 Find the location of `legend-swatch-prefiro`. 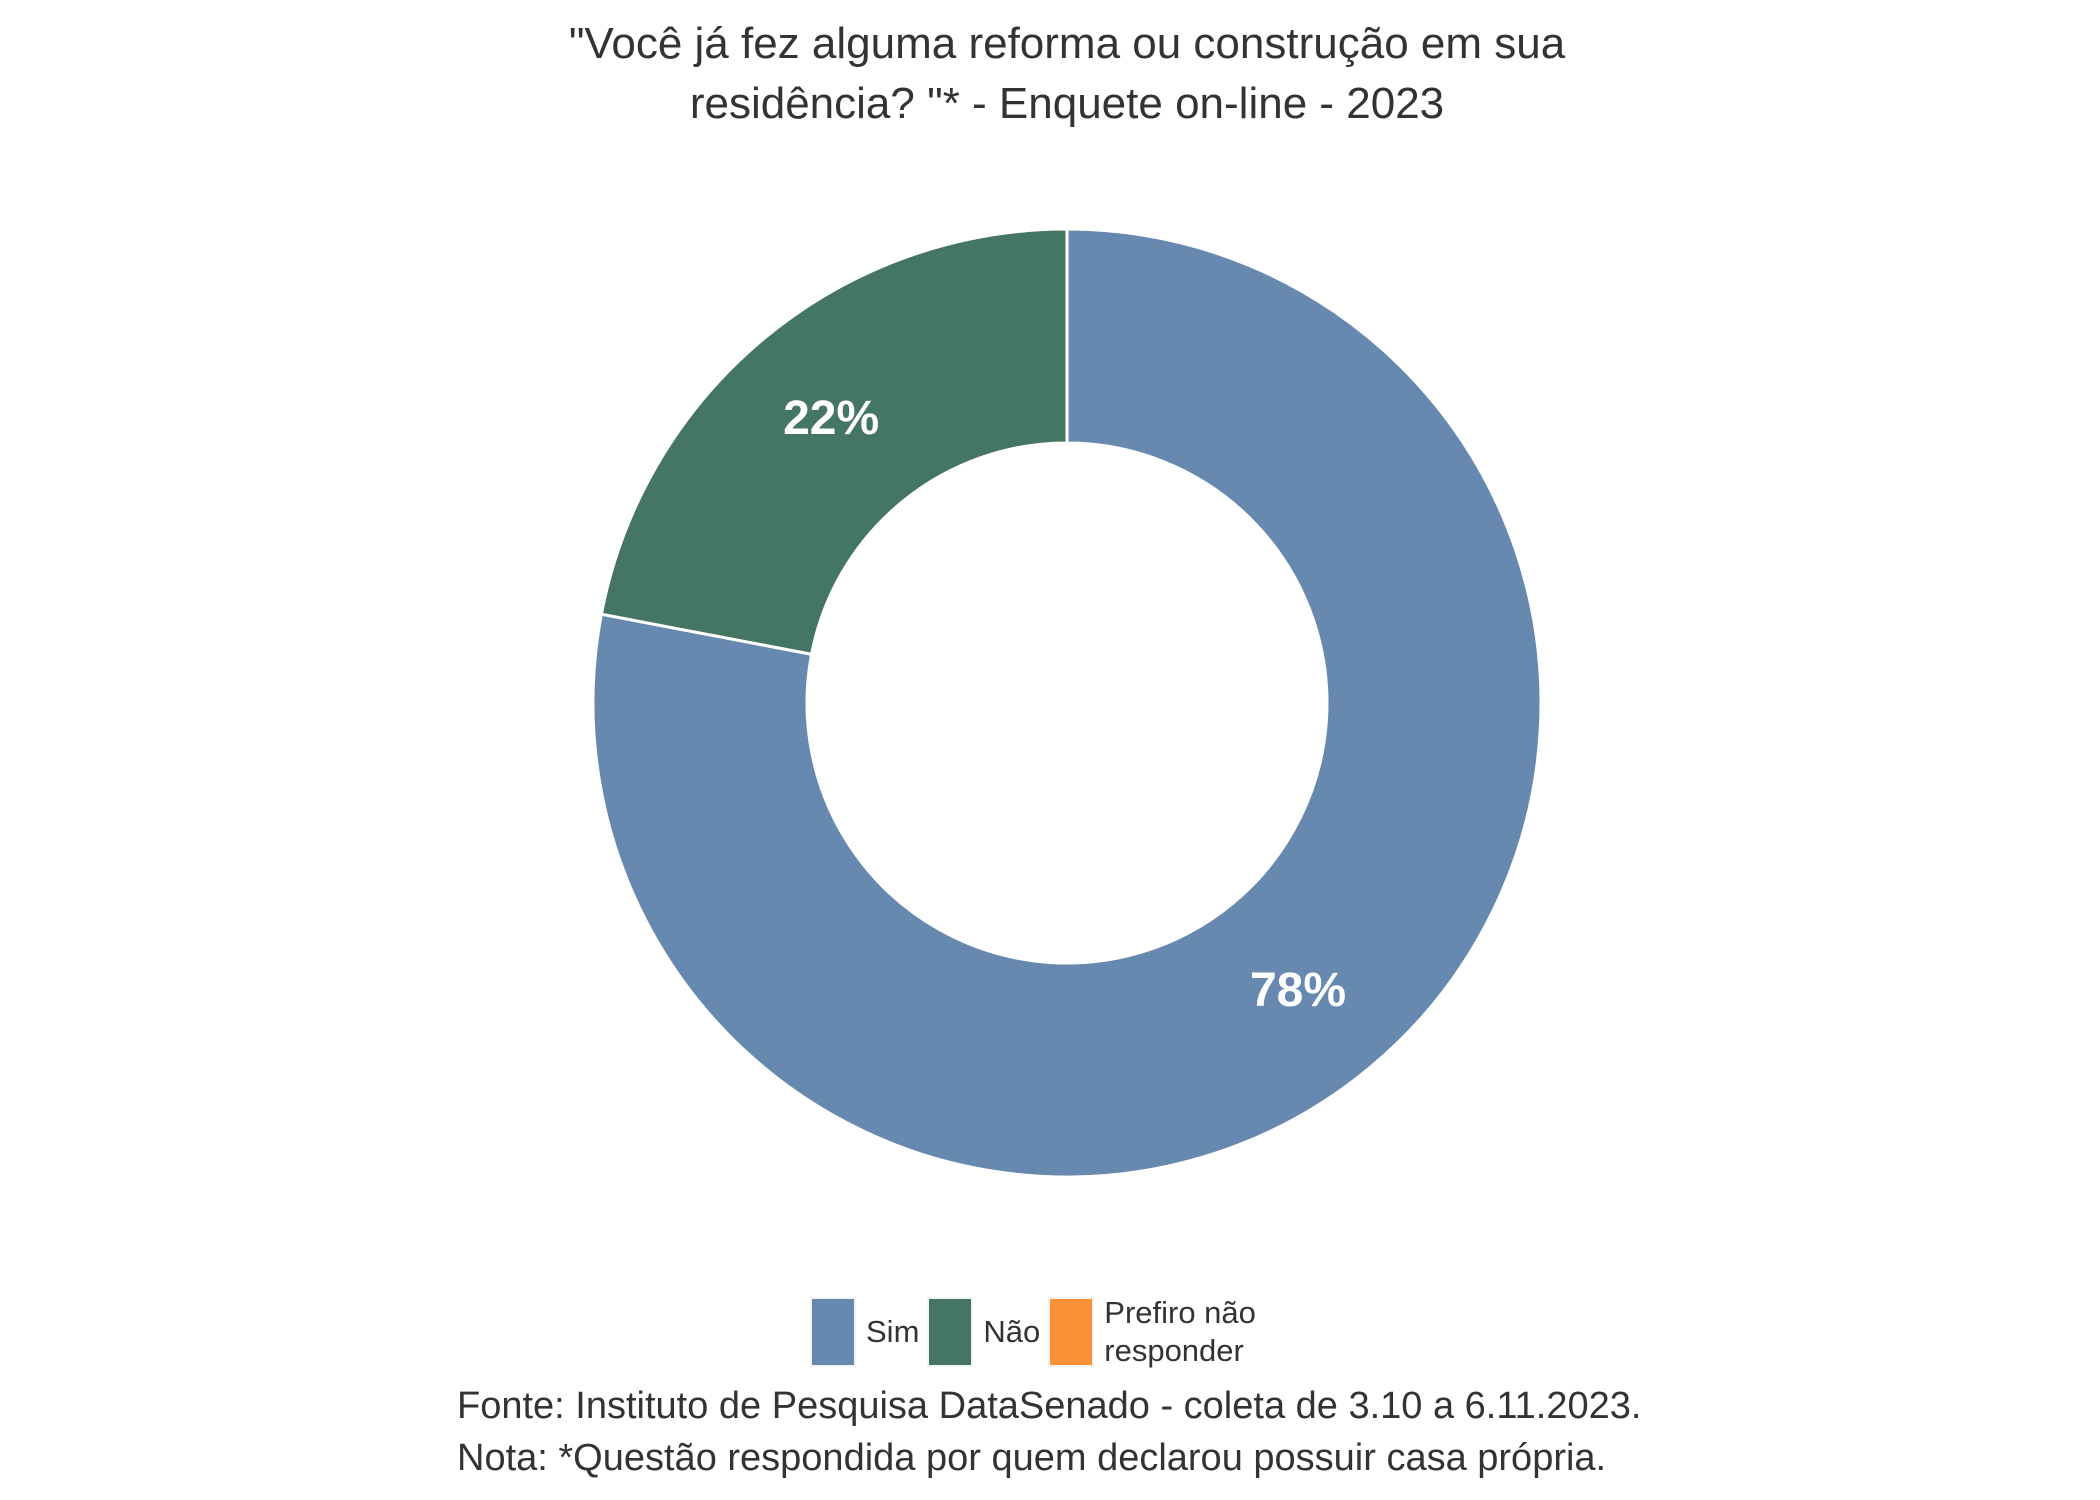

legend-swatch-prefiro is located at coordinates (1071, 1332).